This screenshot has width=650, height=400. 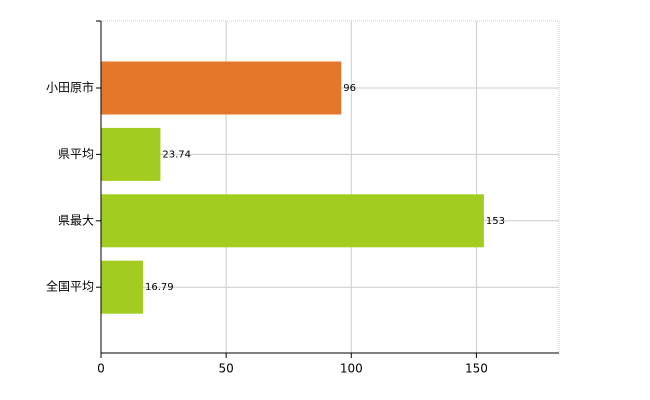 I want to click on x-tick-label: 150, so click(x=476, y=369).